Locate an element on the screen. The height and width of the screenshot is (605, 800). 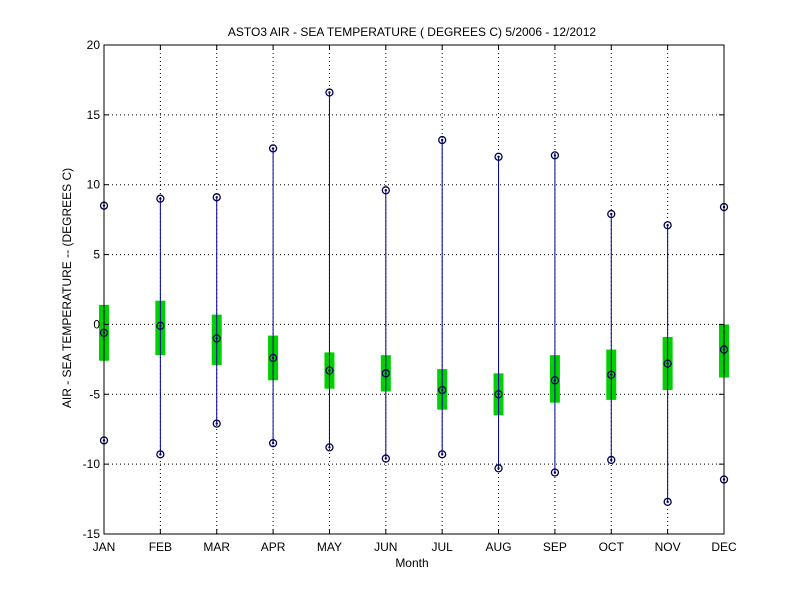
x-tick-label: JUL is located at coordinates (443, 547).